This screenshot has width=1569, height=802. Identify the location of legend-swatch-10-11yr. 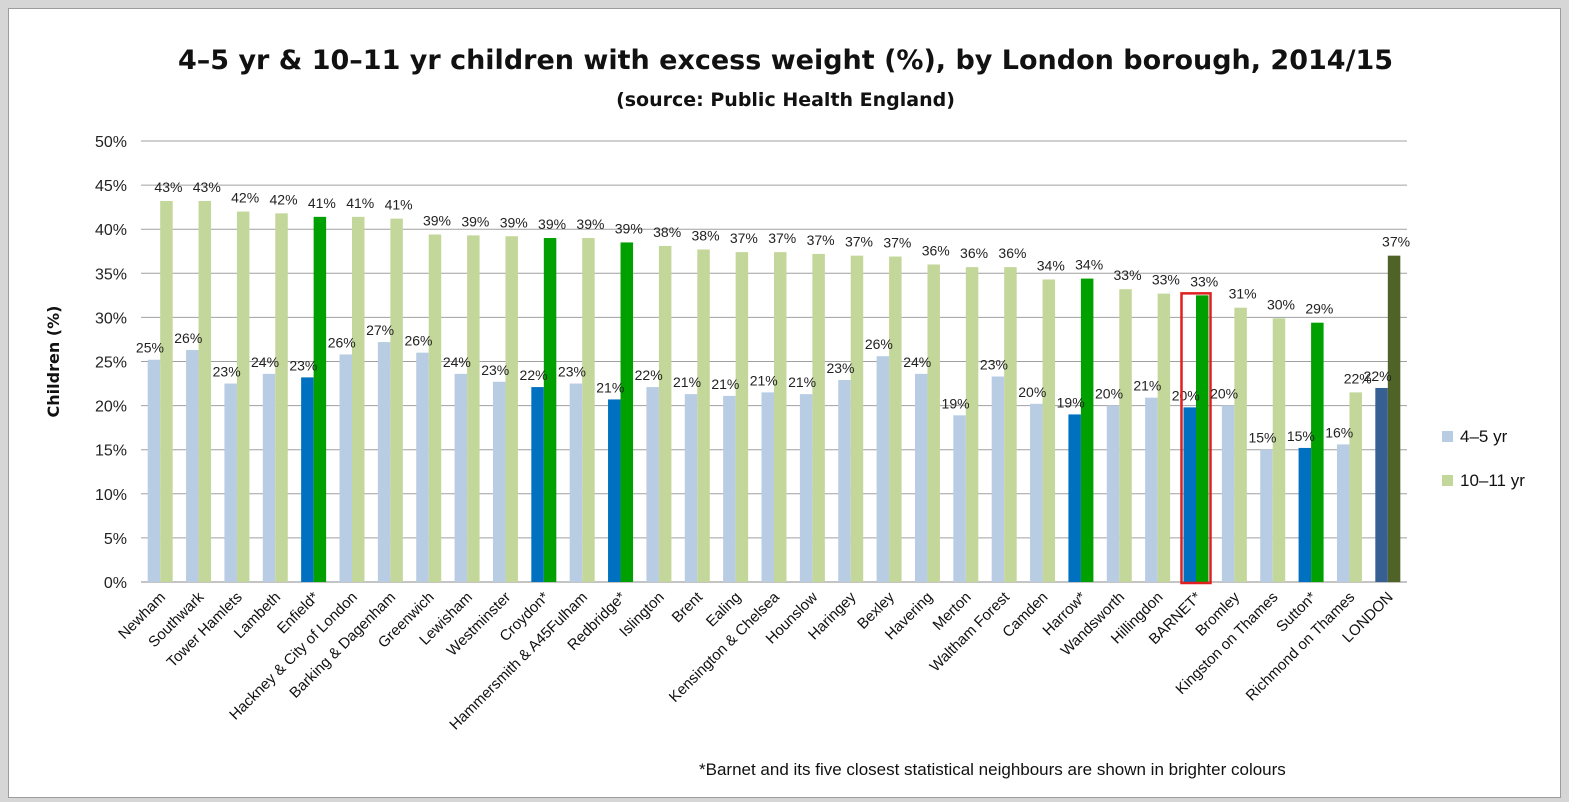
(1447, 480).